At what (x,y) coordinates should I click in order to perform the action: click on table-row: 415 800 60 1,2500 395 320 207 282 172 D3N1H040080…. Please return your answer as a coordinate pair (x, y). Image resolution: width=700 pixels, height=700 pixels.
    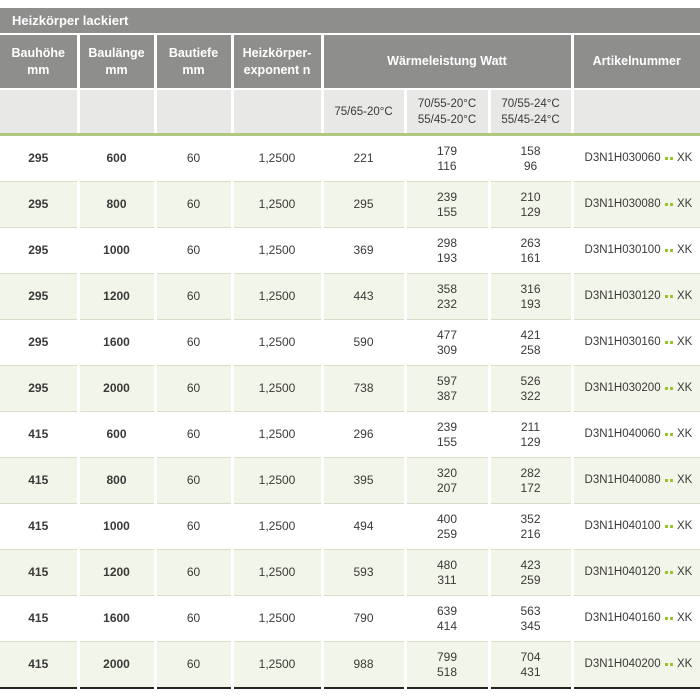
    Looking at the image, I should click on (350, 480).